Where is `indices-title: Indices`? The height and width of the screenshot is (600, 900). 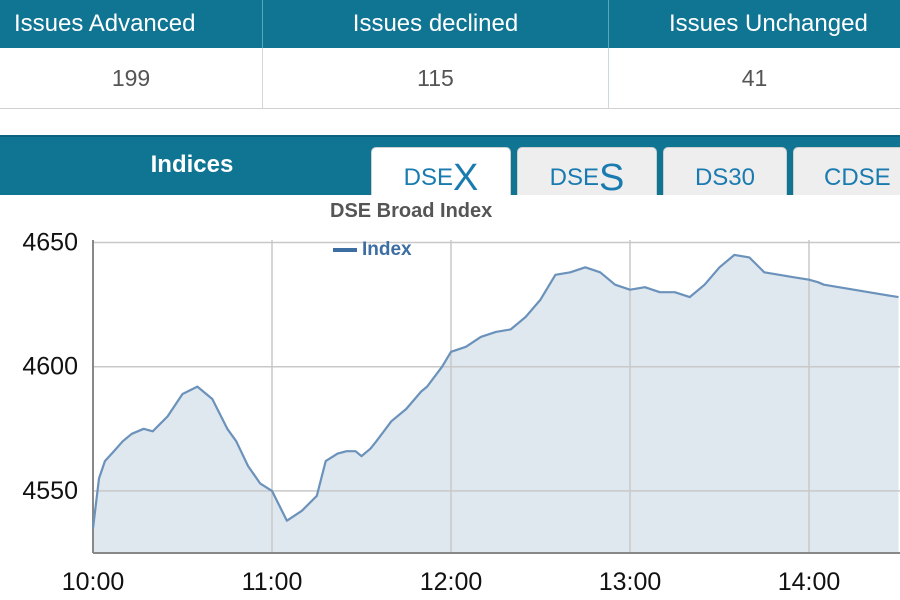
indices-title: Indices is located at coordinates (192, 164).